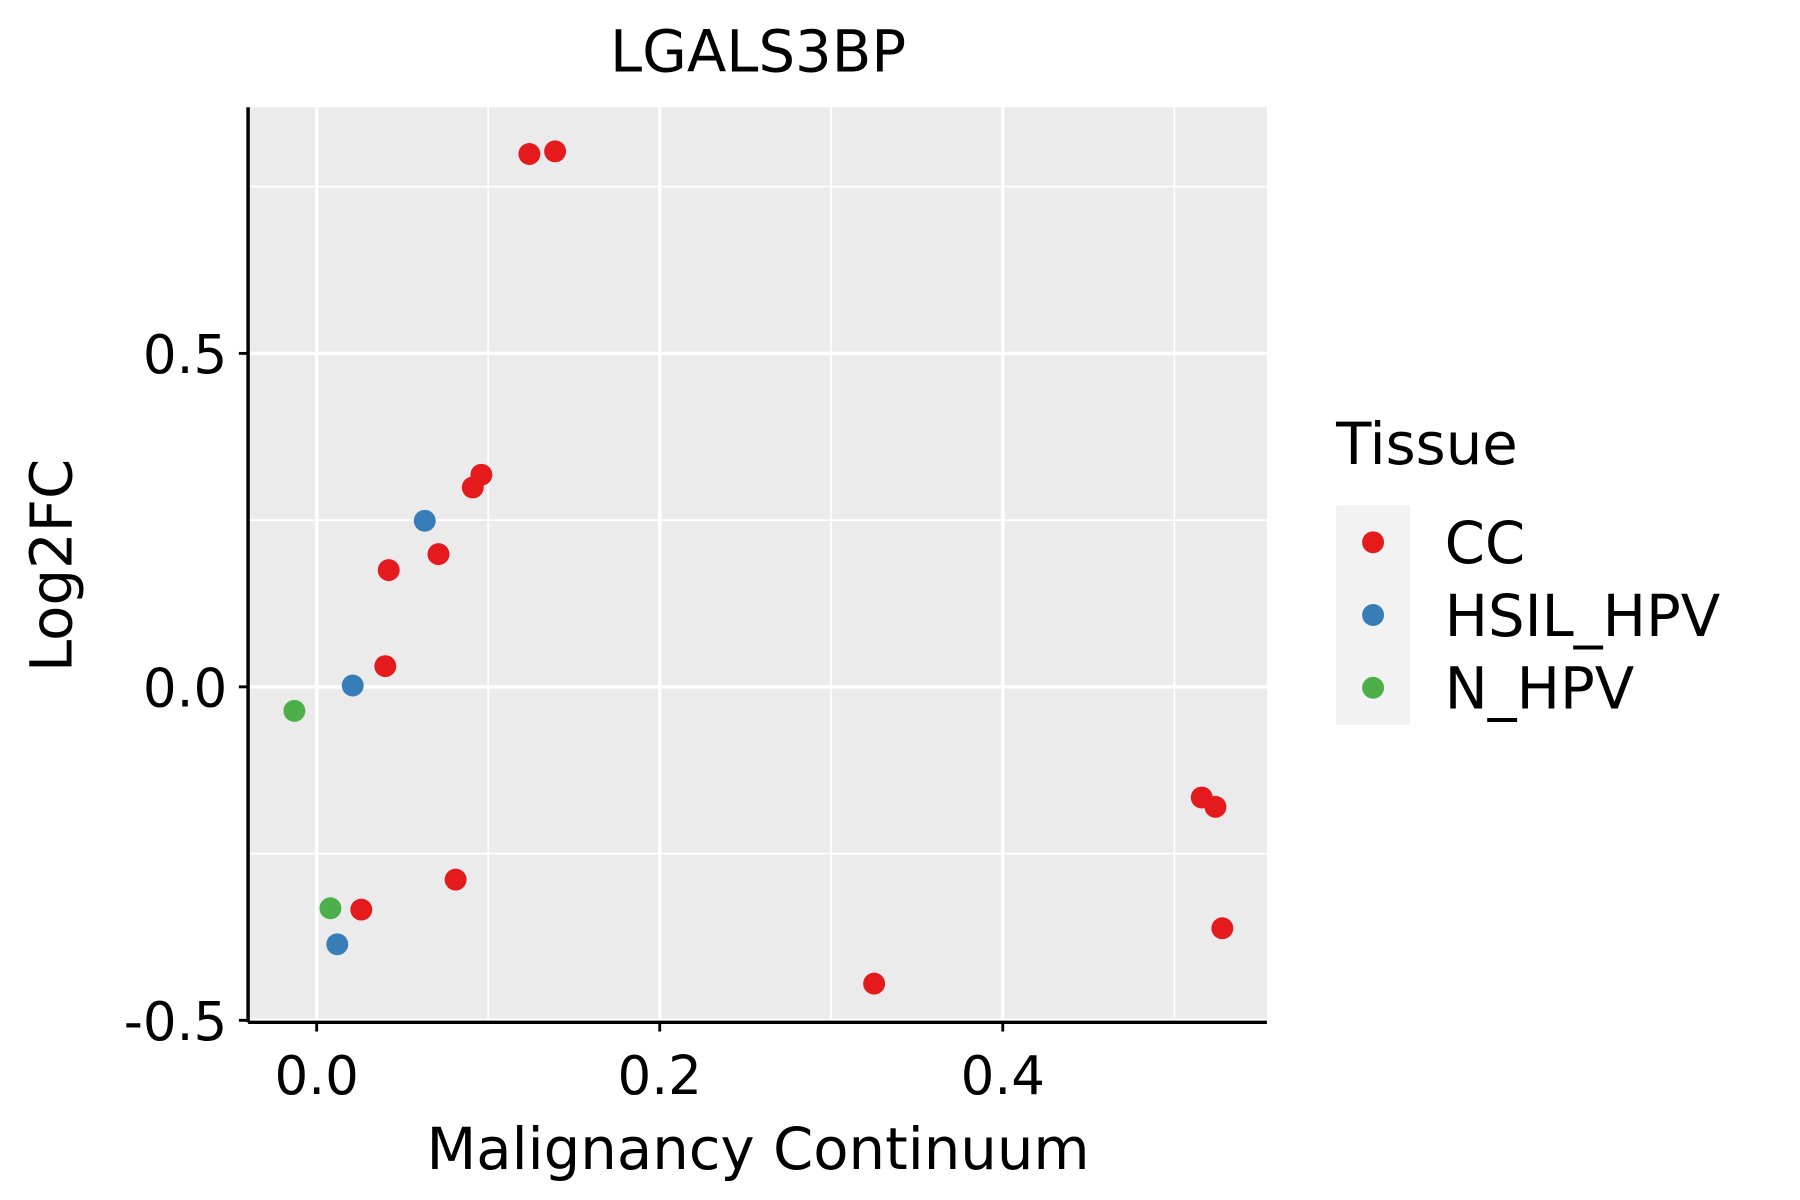 The width and height of the screenshot is (1800, 1200). What do you see at coordinates (1373, 615) in the screenshot?
I see `legend-key-hsil-hpv` at bounding box center [1373, 615].